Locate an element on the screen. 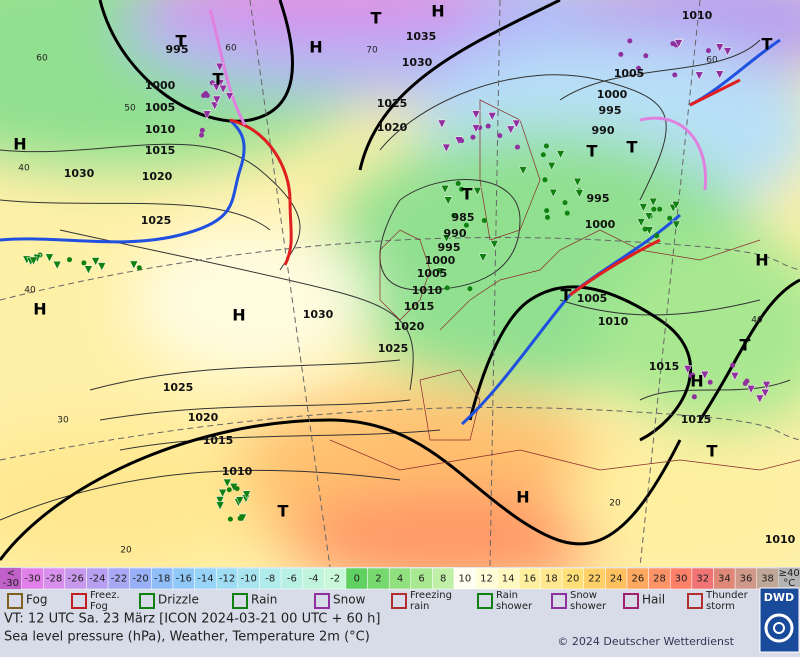 The image size is (800, 657). temperature-label: 30 is located at coordinates (63, 421).